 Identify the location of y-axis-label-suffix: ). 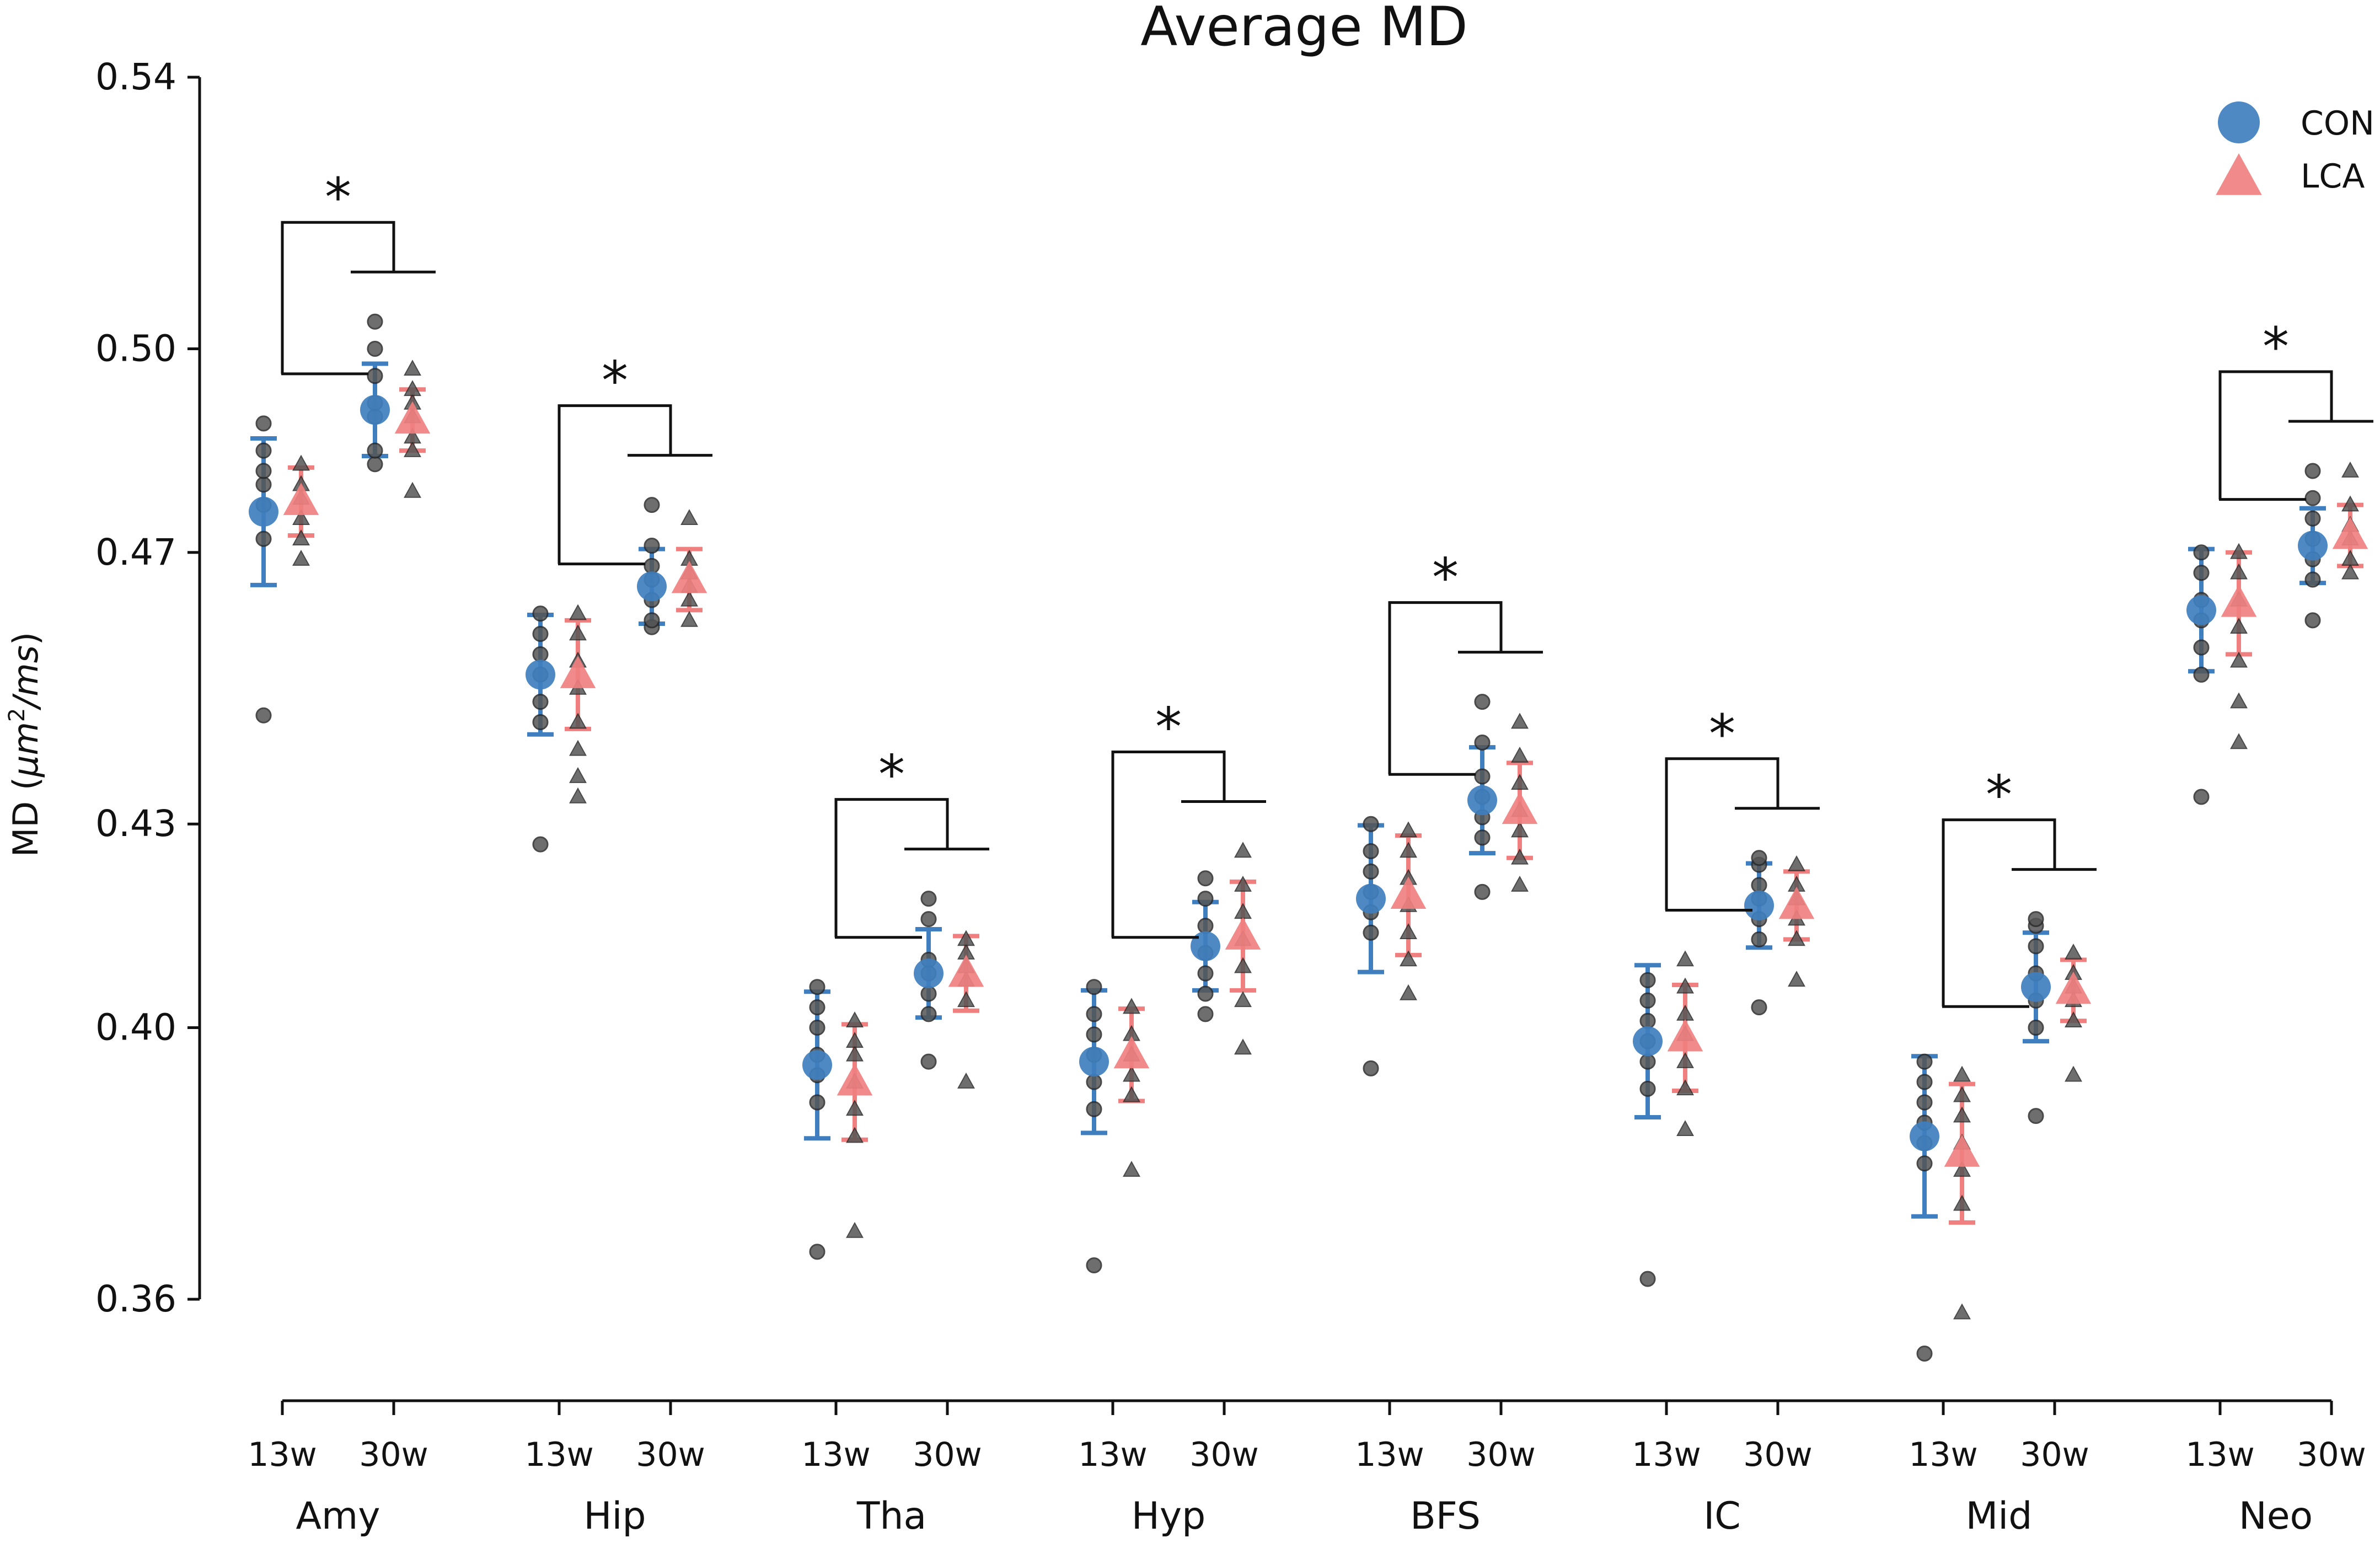
(26, 638).